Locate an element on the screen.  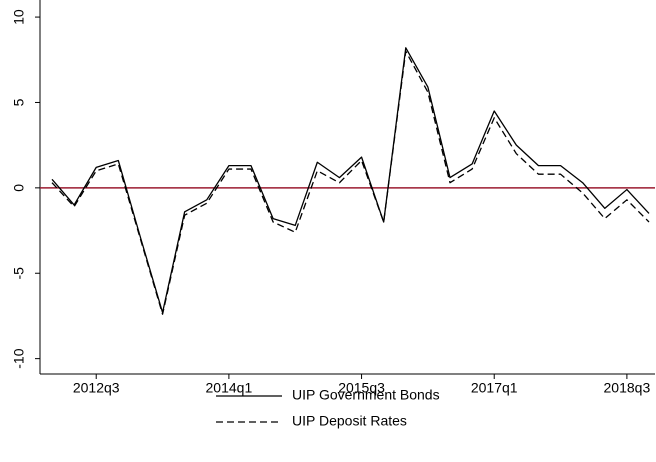
x-tick-label: 2015q3 is located at coordinates (361, 388).